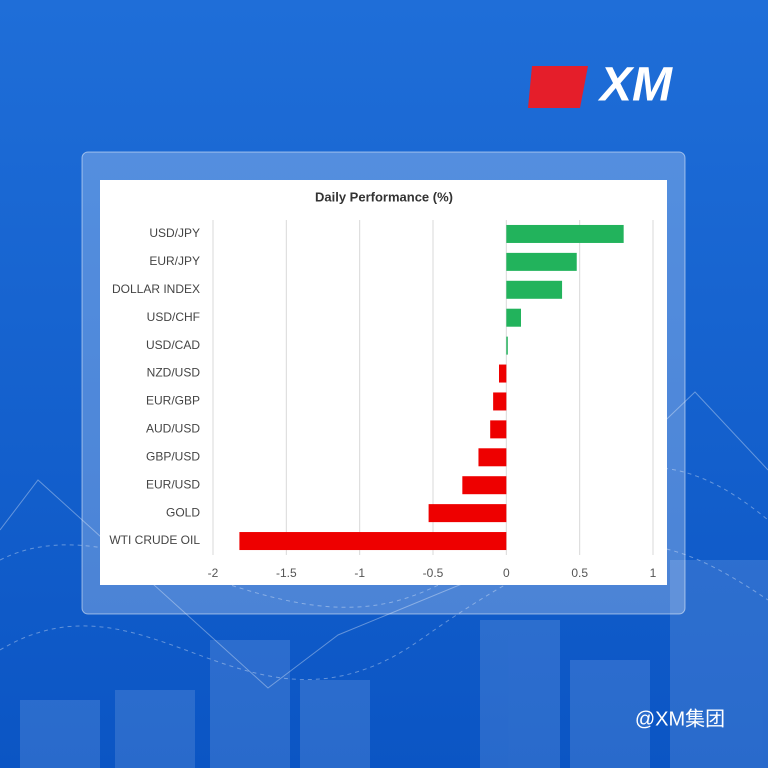 This screenshot has width=768, height=773. I want to click on x-tick-label: 0, so click(506, 573).